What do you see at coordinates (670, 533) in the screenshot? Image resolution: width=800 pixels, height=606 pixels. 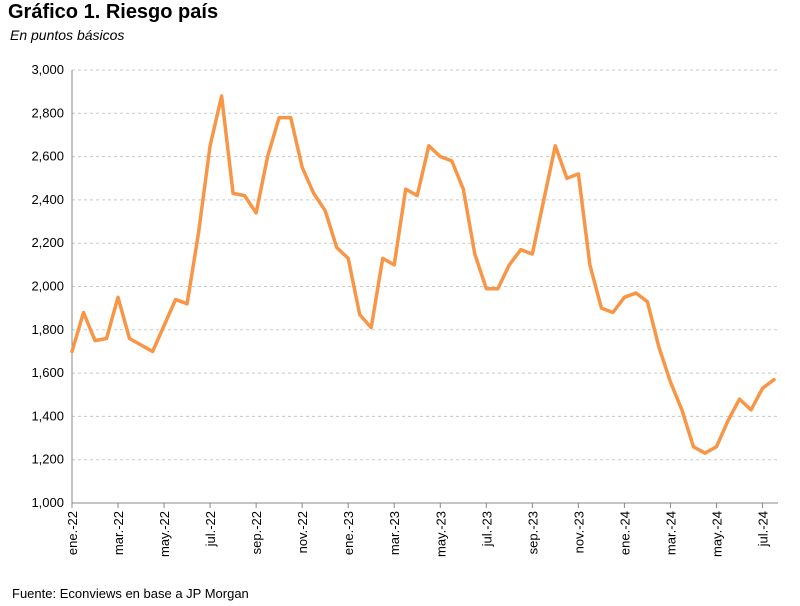 I see `x-tick-label: mar.-24` at bounding box center [670, 533].